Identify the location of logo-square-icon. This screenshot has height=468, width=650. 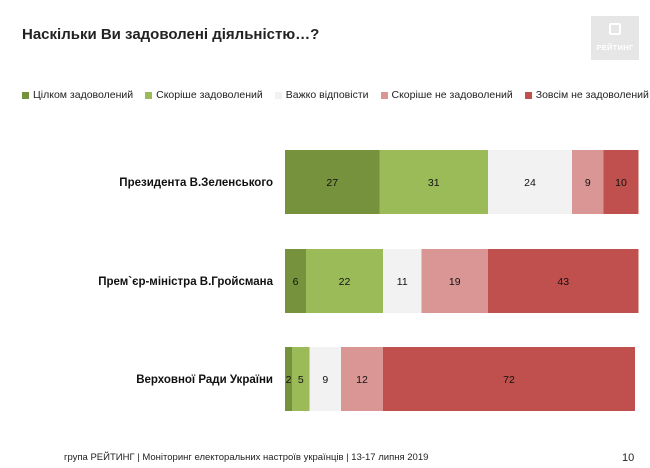
(615, 29).